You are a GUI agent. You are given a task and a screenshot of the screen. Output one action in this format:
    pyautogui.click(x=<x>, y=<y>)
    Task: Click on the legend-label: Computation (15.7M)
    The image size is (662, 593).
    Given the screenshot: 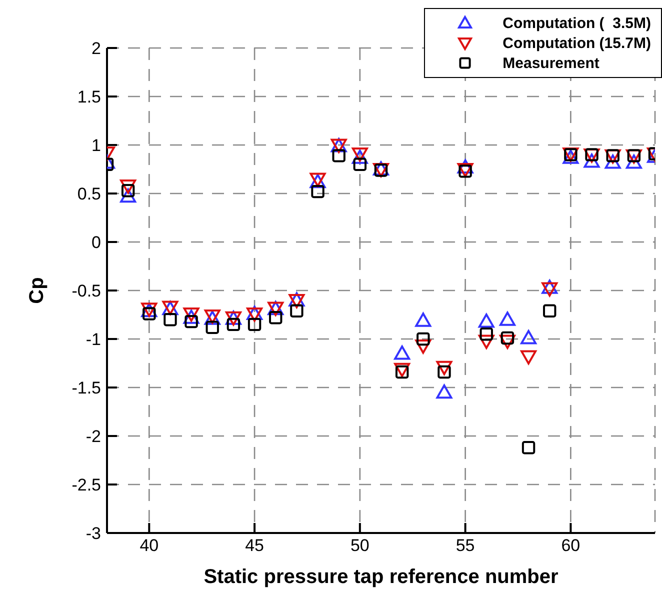 What is the action you would take?
    pyautogui.click(x=576, y=43)
    